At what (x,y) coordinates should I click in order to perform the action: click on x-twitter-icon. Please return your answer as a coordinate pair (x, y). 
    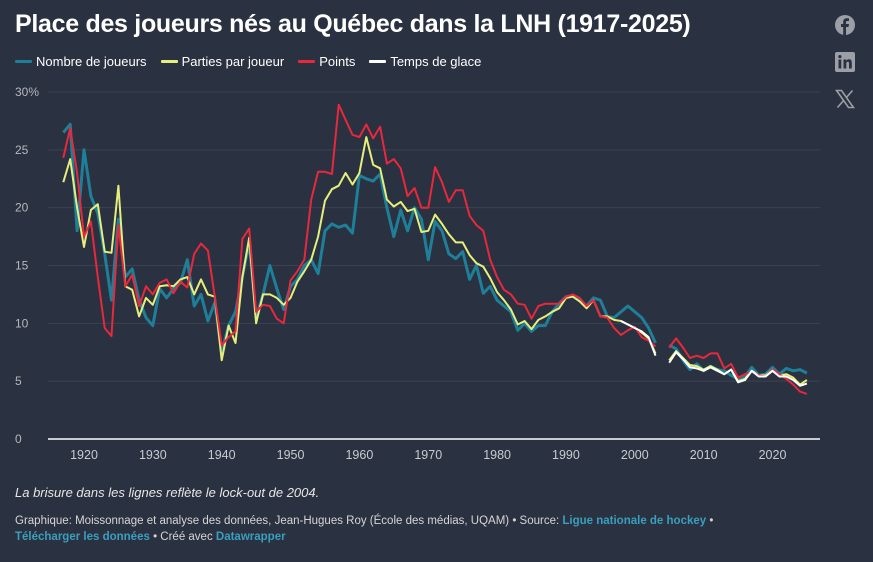
    Looking at the image, I should click on (845, 99).